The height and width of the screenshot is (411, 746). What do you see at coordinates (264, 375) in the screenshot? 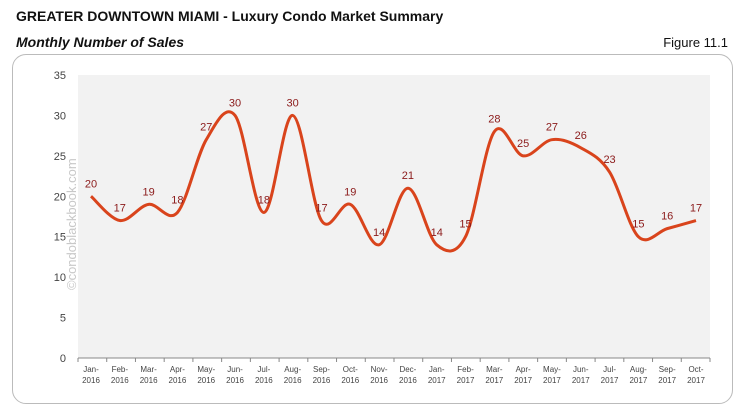
I see `x-tick-label: Jul-2016` at bounding box center [264, 375].